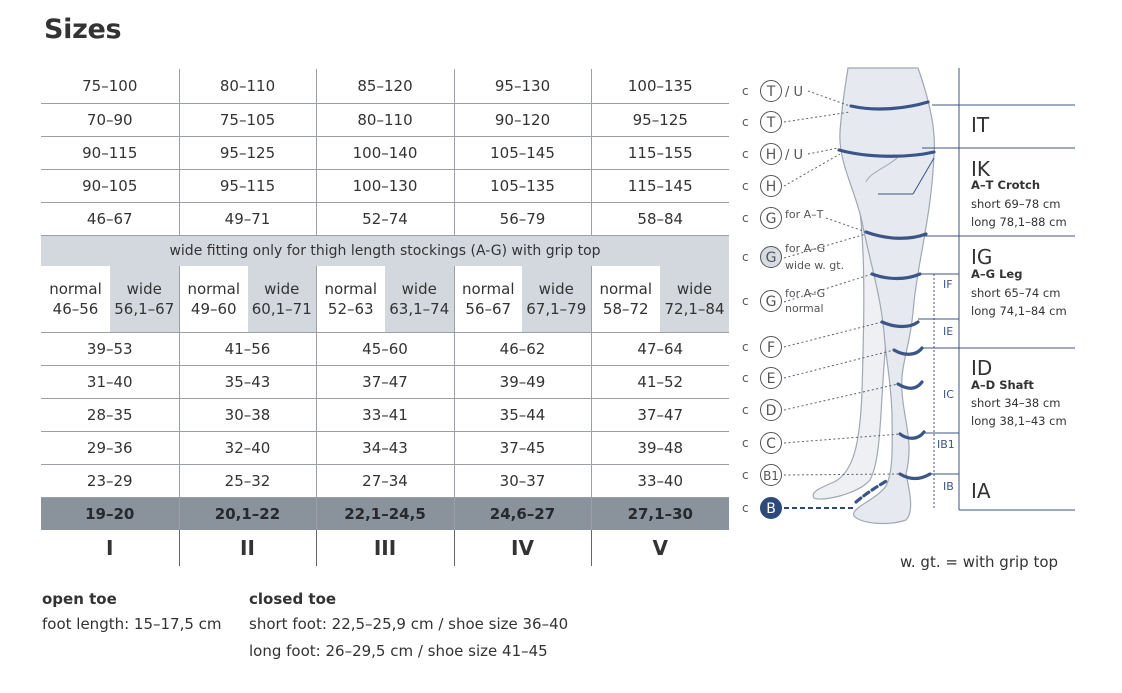 The image size is (1122, 693). I want to click on size-label: IV, so click(522, 548).